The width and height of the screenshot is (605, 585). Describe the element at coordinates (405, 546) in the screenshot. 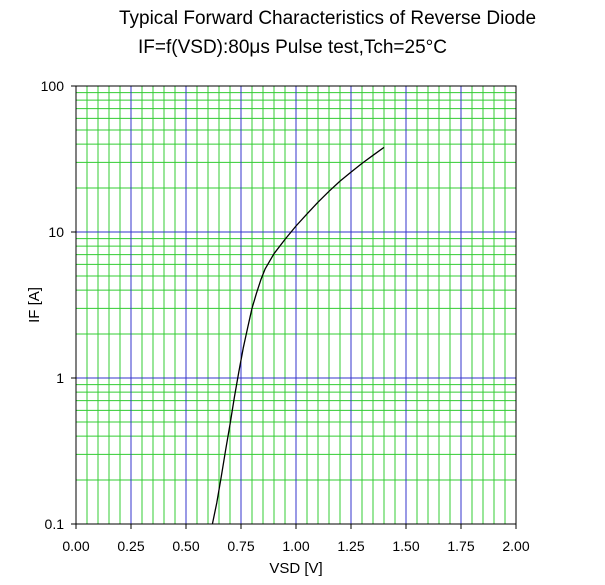

I see `x-tick-label: 1.50` at that location.